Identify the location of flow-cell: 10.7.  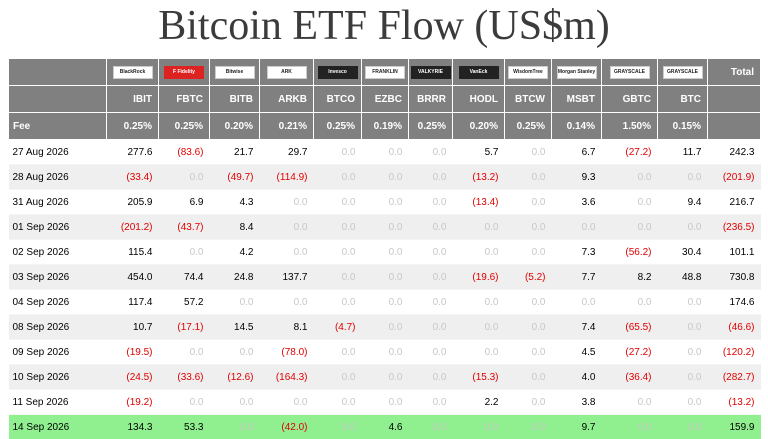
(133, 327).